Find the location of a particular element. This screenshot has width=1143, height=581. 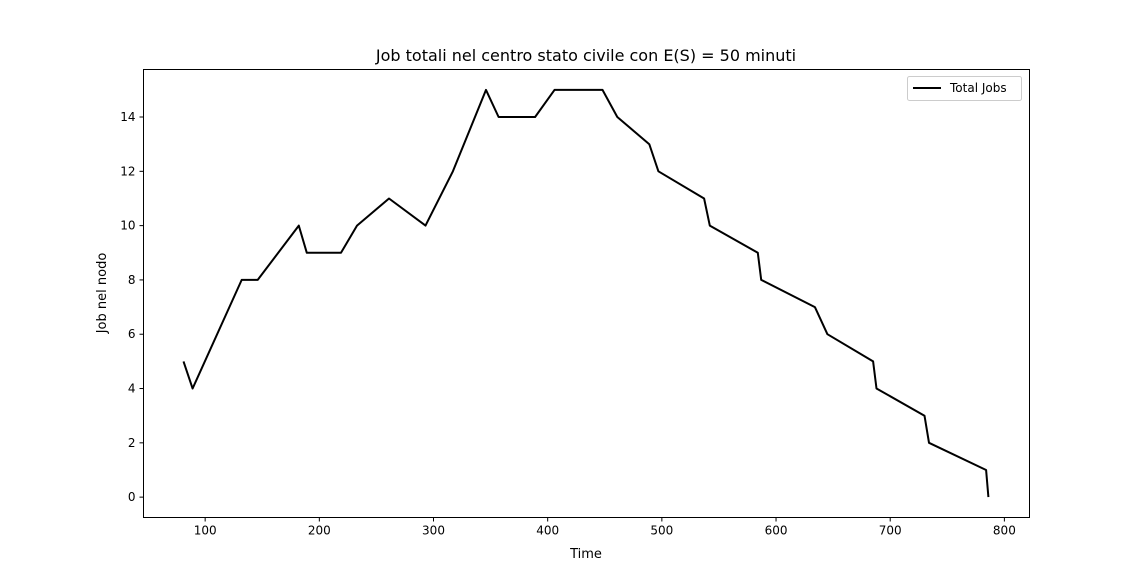

x-tick-label: 200 is located at coordinates (319, 531).